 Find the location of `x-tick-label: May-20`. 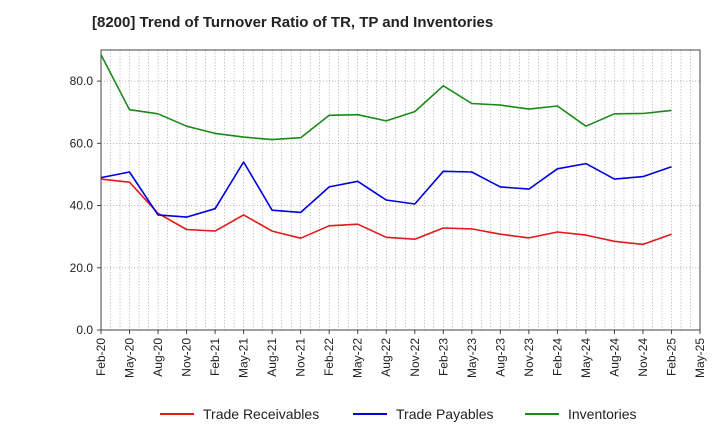

x-tick-label: May-20 is located at coordinates (130, 358).